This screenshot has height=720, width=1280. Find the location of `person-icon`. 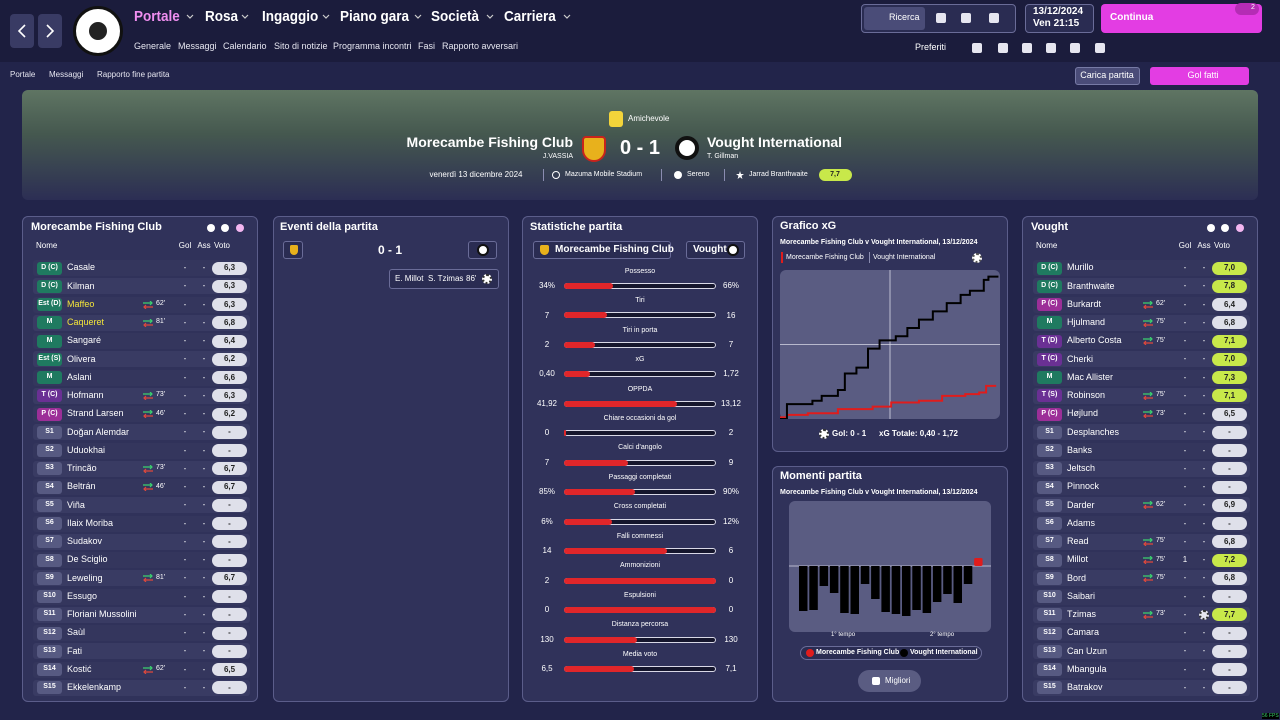

person-icon is located at coordinates (966, 18).